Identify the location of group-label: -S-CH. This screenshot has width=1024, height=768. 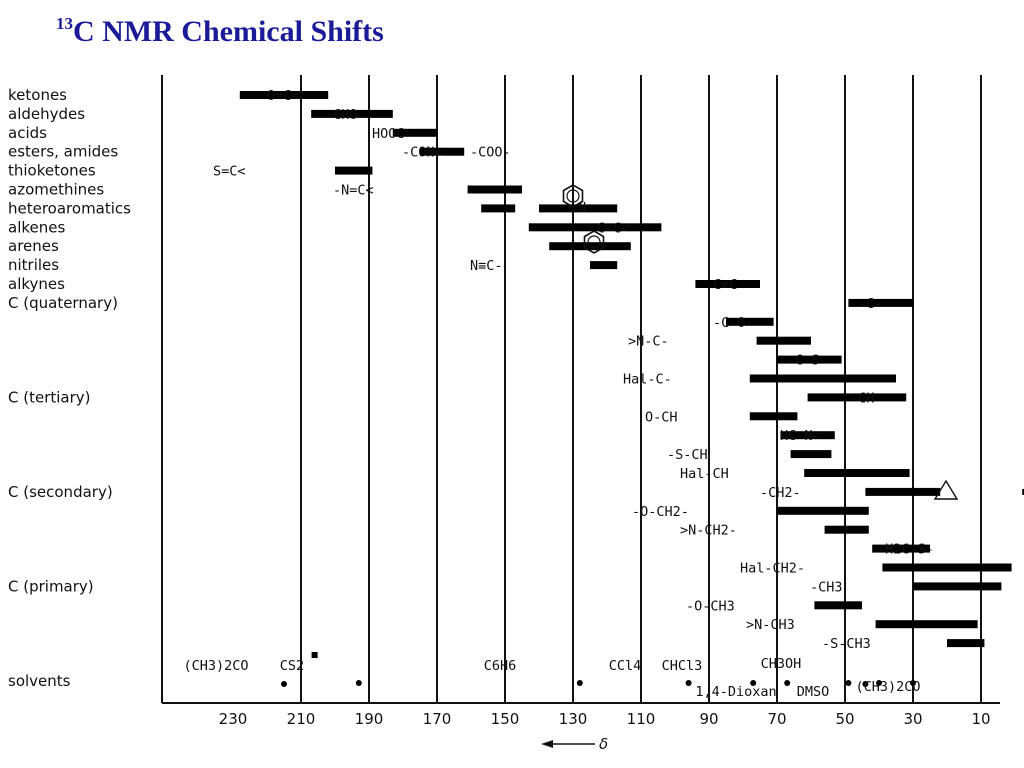
(687, 455).